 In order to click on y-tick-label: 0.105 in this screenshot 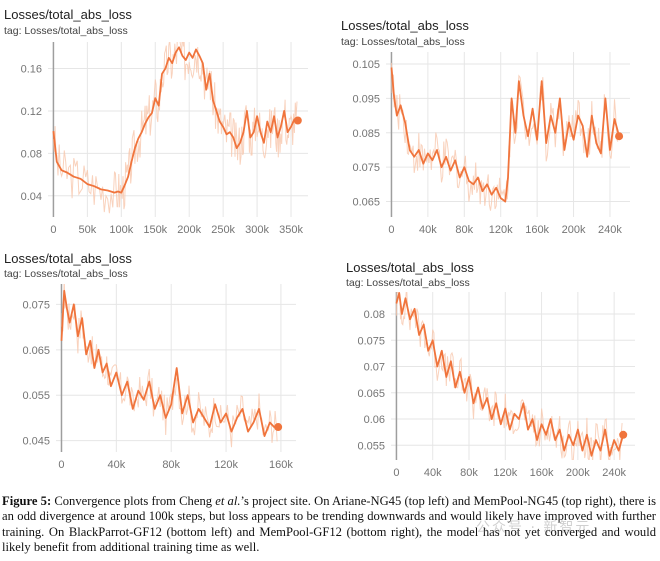, I will do `click(366, 65)`.